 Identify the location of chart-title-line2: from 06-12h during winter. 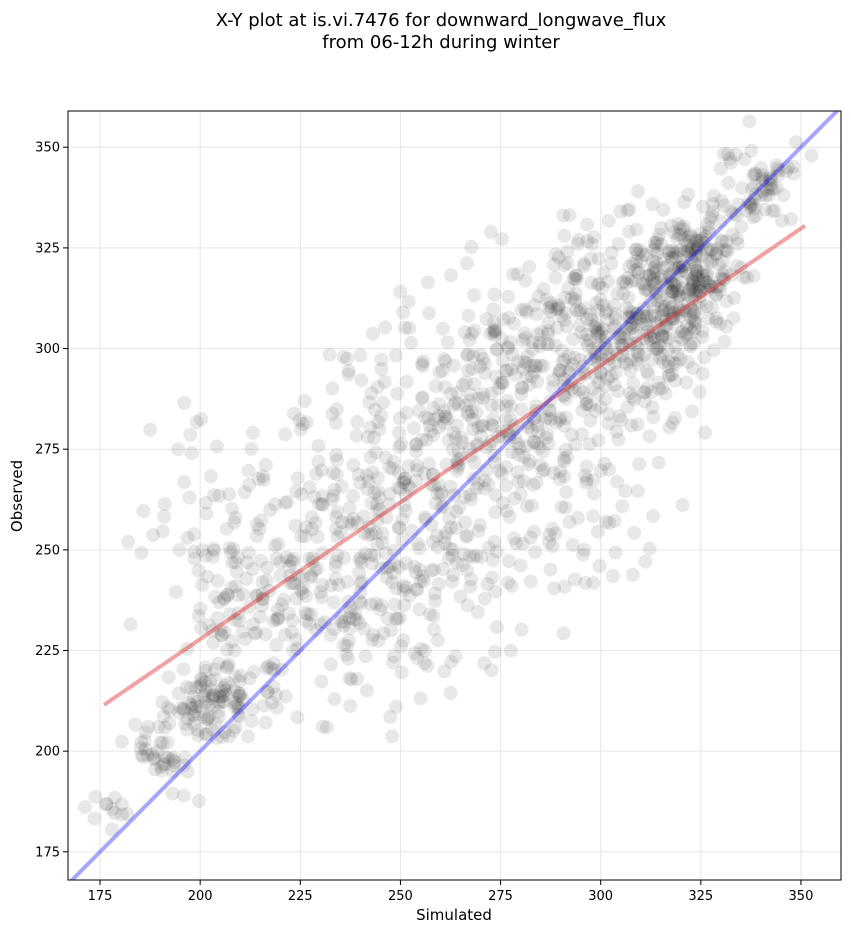
(441, 42).